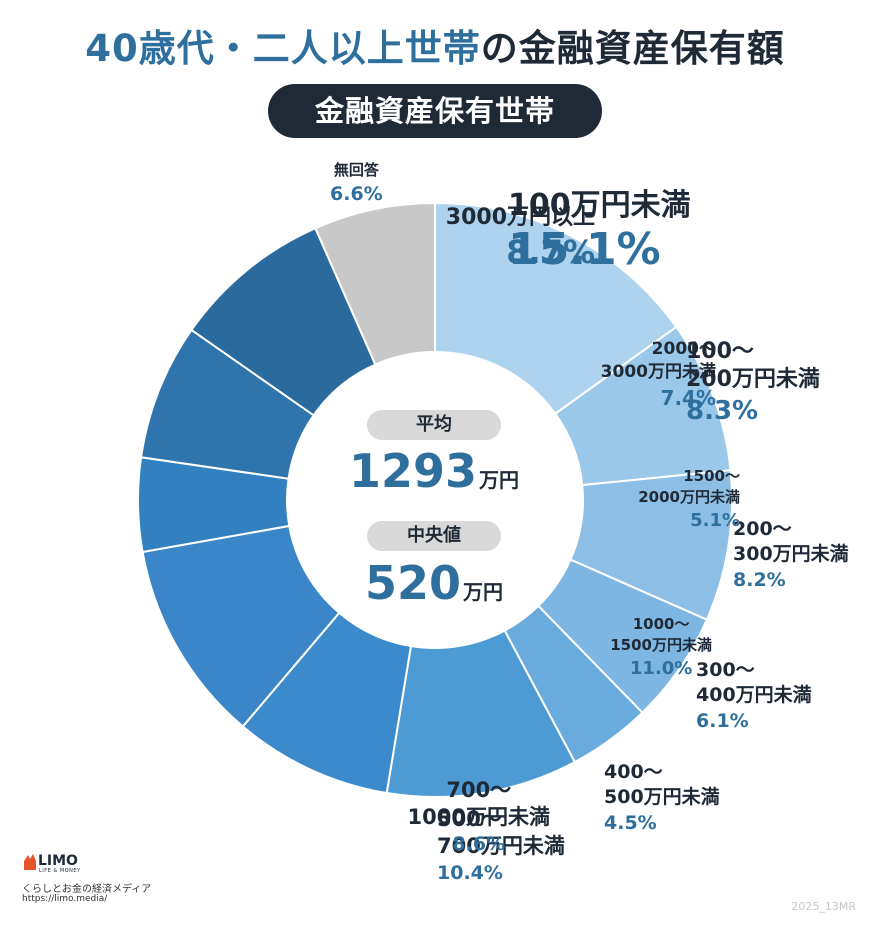 This screenshot has width=870, height=931. Describe the element at coordinates (58, 861) in the screenshot. I see `brand-name: LIMO` at that location.